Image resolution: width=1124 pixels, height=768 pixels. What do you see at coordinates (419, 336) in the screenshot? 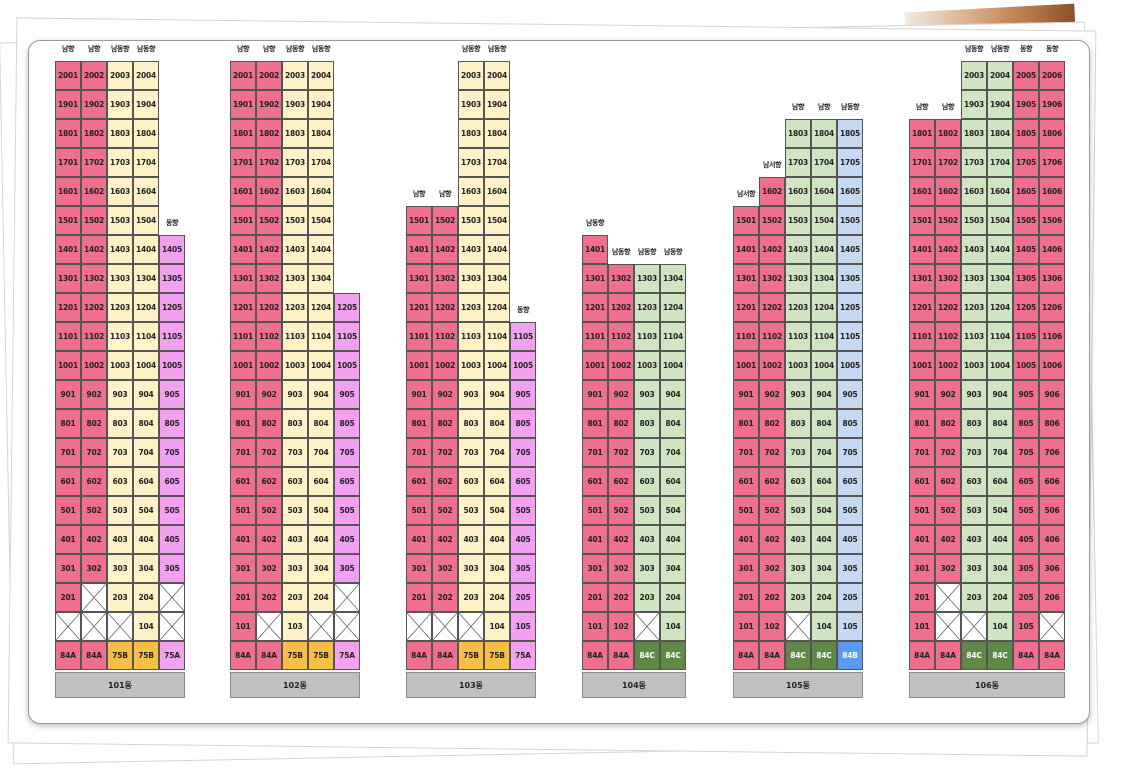
I see `unit-cell: 1101` at bounding box center [419, 336].